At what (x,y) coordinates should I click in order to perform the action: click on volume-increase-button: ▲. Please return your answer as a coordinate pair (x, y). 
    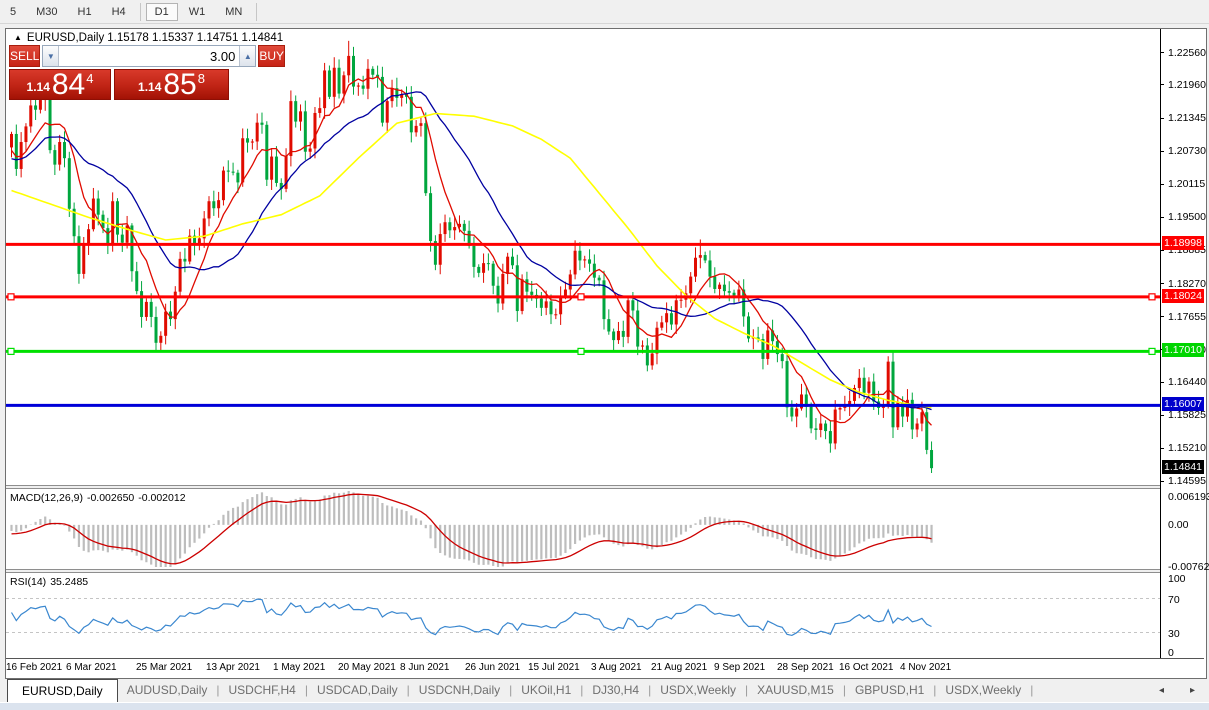
    Looking at the image, I should click on (247, 56).